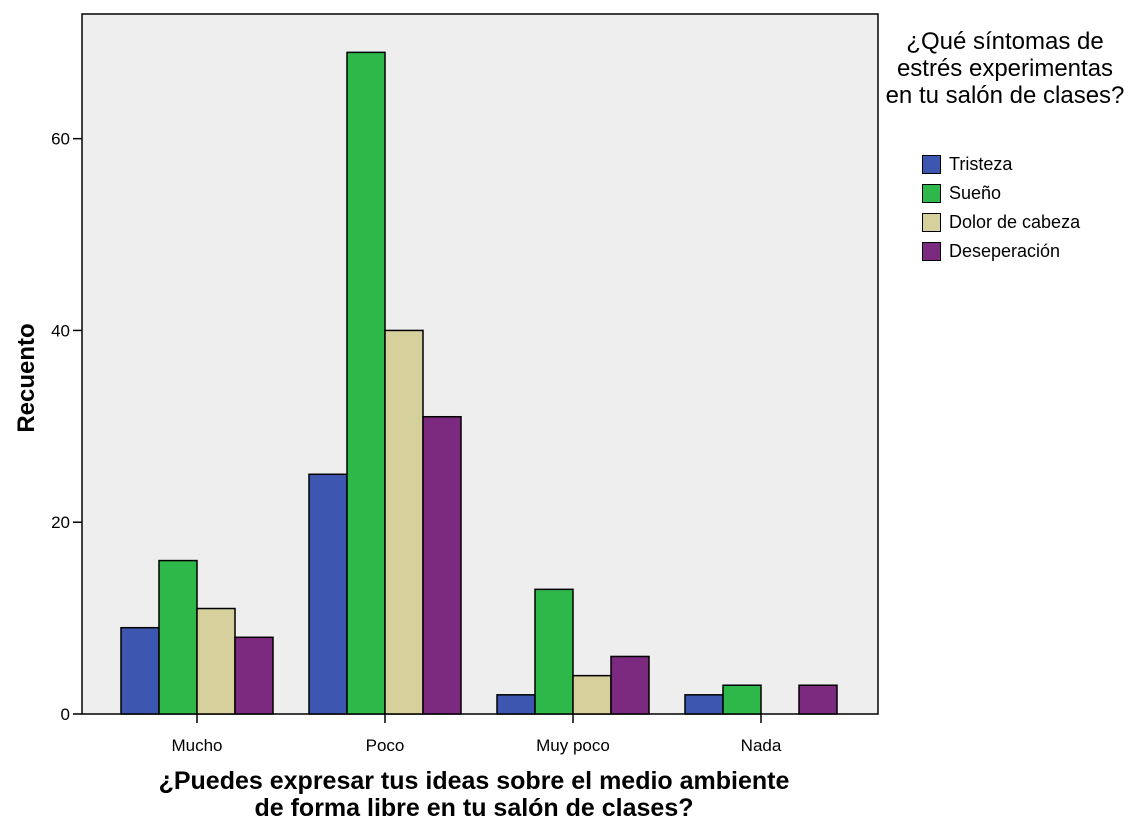 This screenshot has width=1144, height=824. What do you see at coordinates (1015, 222) in the screenshot?
I see `legend-label-dolor-de-cabeza: Dolor de cabeza` at bounding box center [1015, 222].